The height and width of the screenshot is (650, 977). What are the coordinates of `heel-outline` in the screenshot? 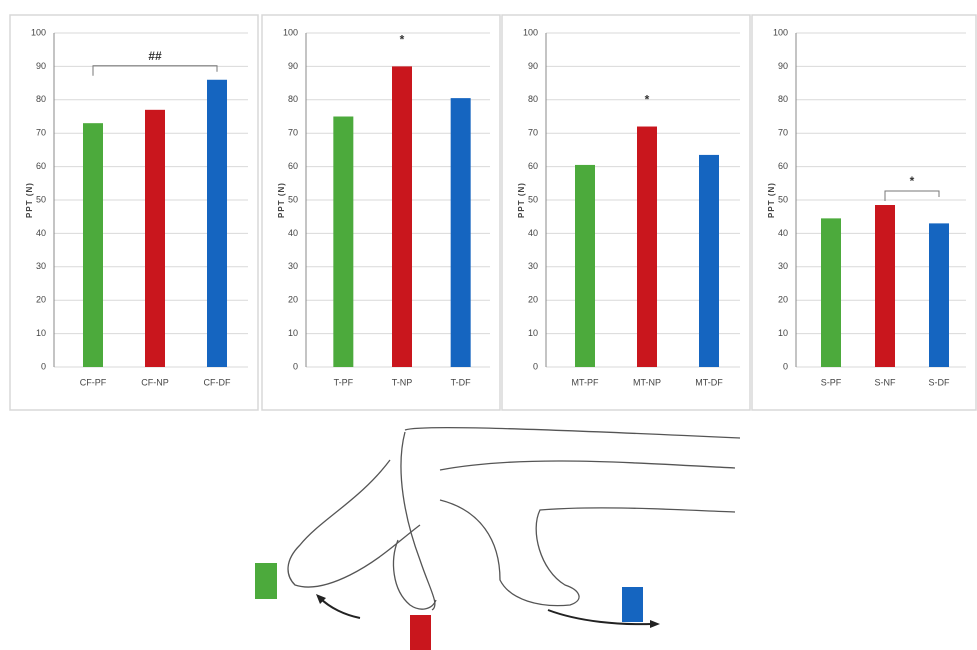 It's located at (418, 521).